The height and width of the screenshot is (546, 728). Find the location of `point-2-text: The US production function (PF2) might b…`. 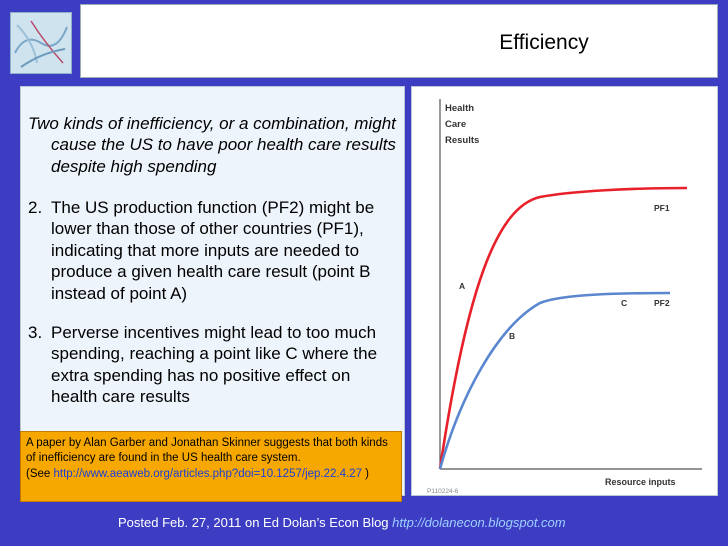

point-2-text: The US production function (PF2) might b… is located at coordinates (213, 250).